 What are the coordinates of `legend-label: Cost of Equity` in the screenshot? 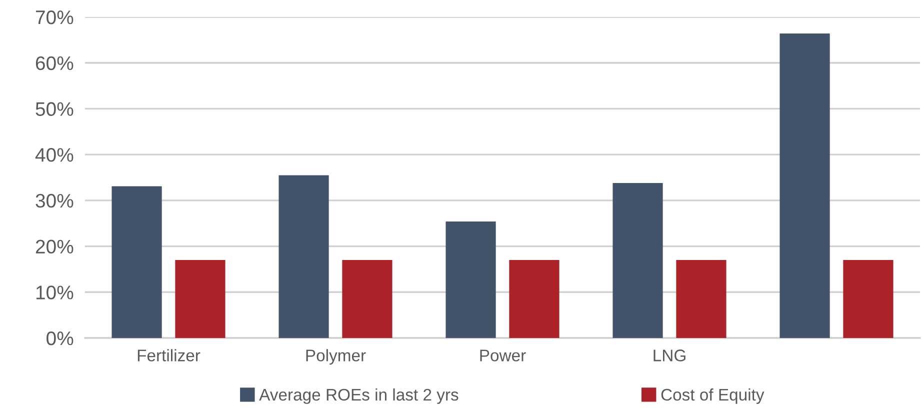 It's located at (712, 396).